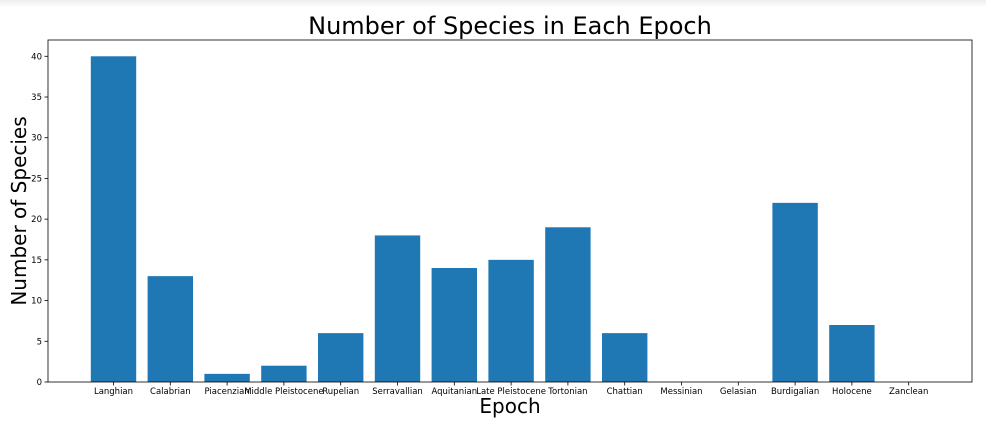 Image resolution: width=986 pixels, height=424 pixels. I want to click on bar-late-pleistocene, so click(511, 320).